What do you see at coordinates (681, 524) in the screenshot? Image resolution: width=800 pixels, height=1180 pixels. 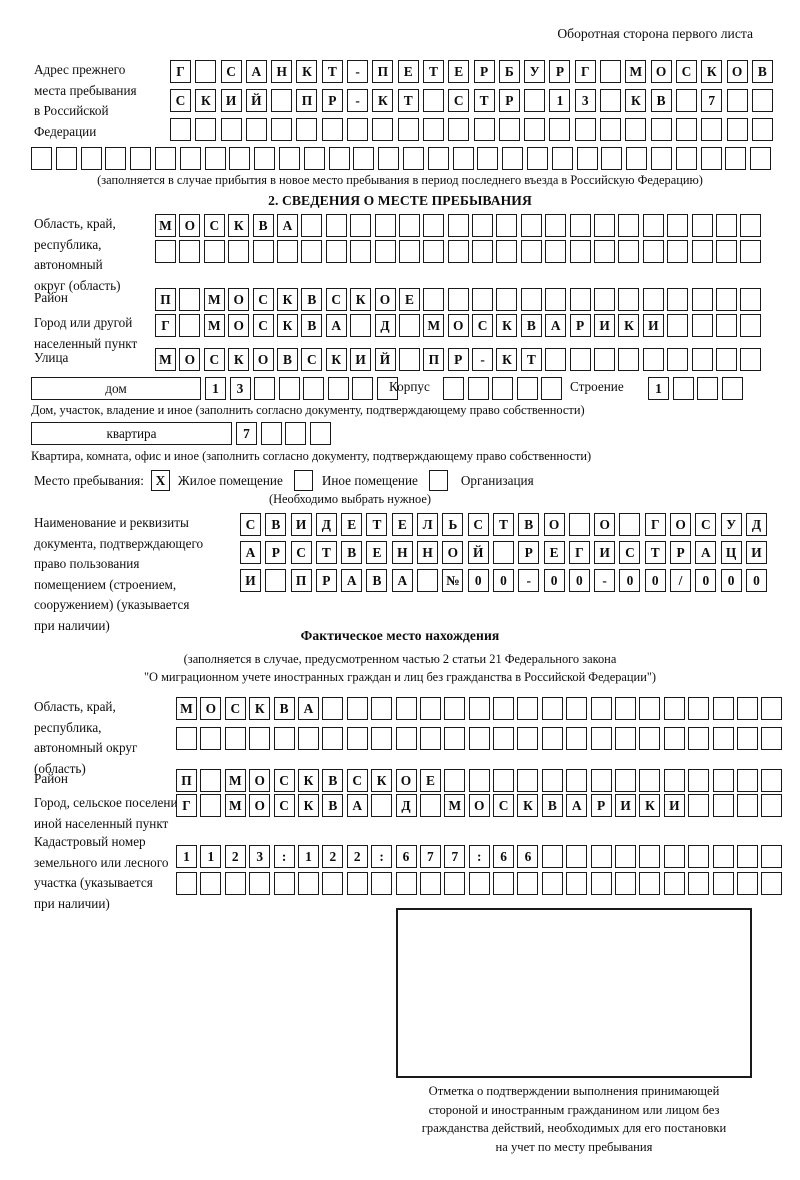 I see `document-r1-cell-17: О` at bounding box center [681, 524].